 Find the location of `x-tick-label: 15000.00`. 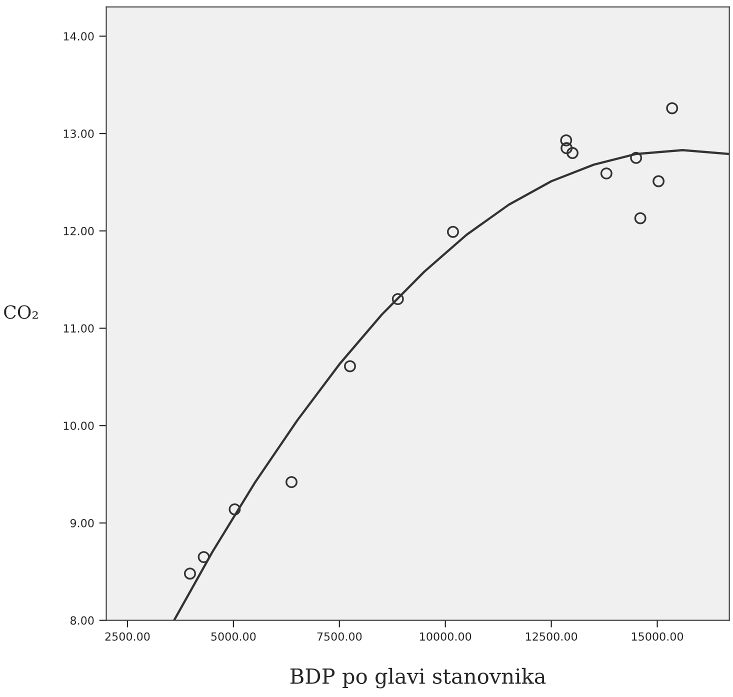

x-tick-label: 15000.00 is located at coordinates (658, 636).